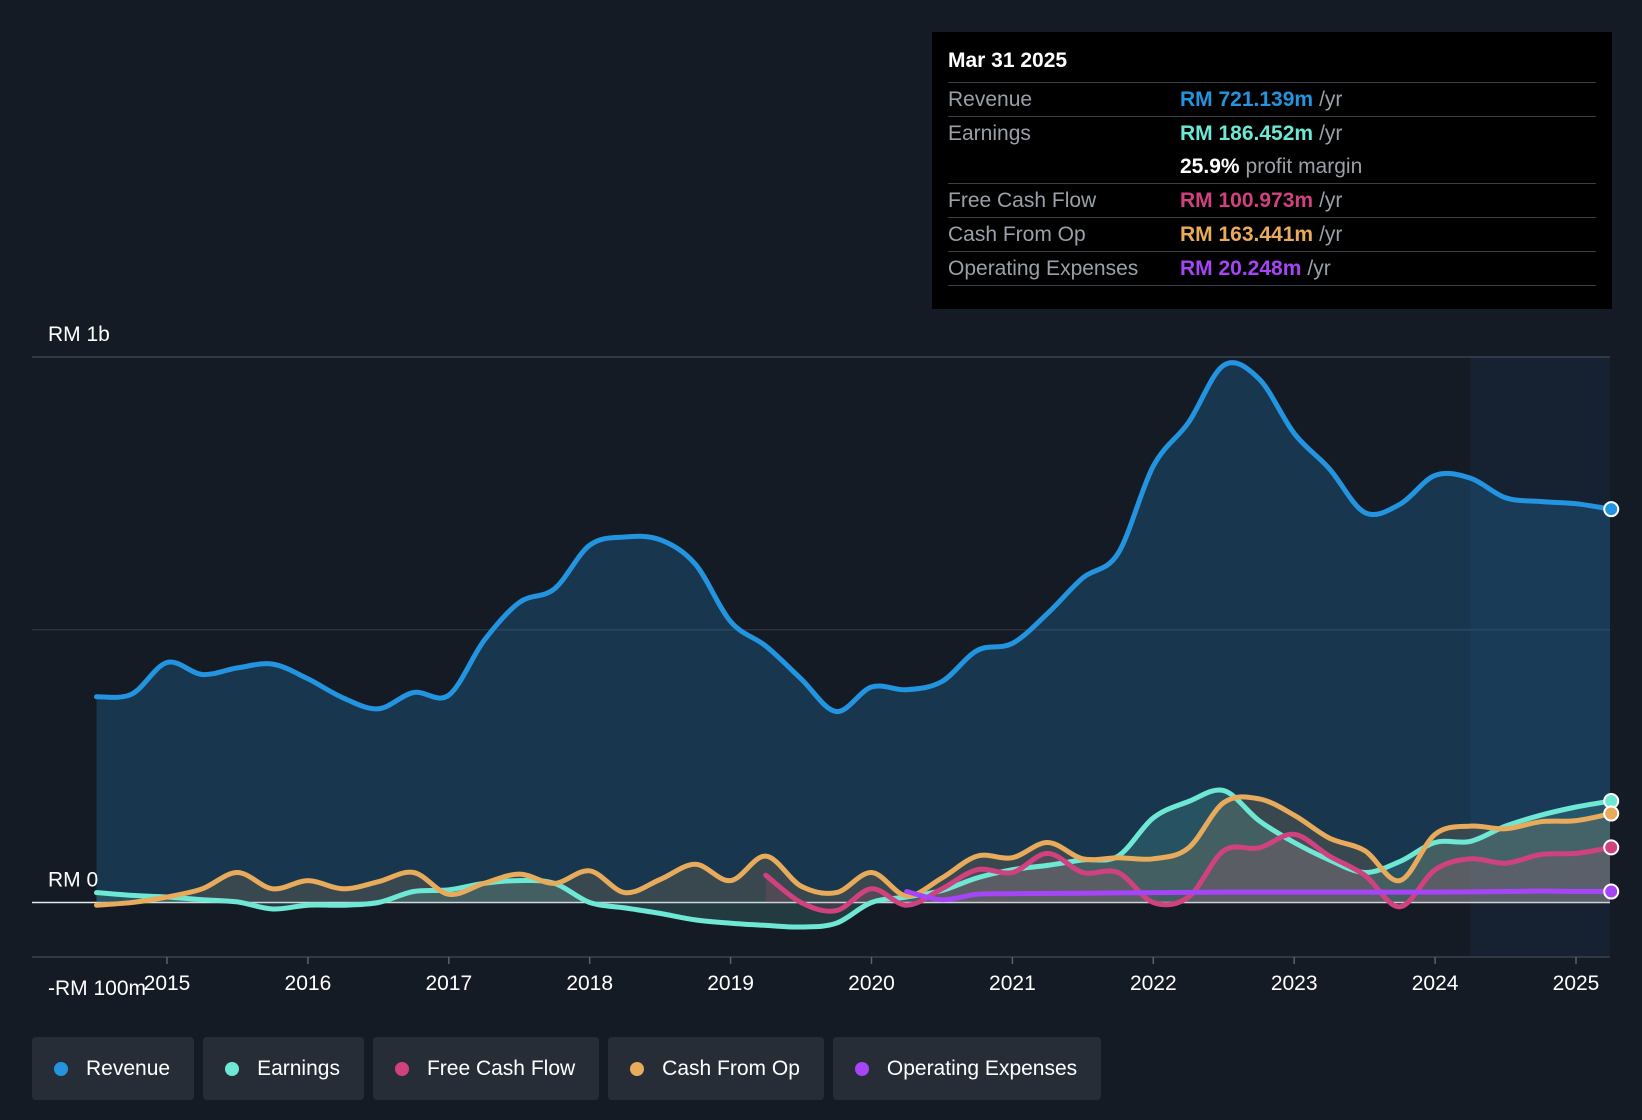 Image resolution: width=1642 pixels, height=1120 pixels. I want to click on tooltip-label: Revenue, so click(990, 99).